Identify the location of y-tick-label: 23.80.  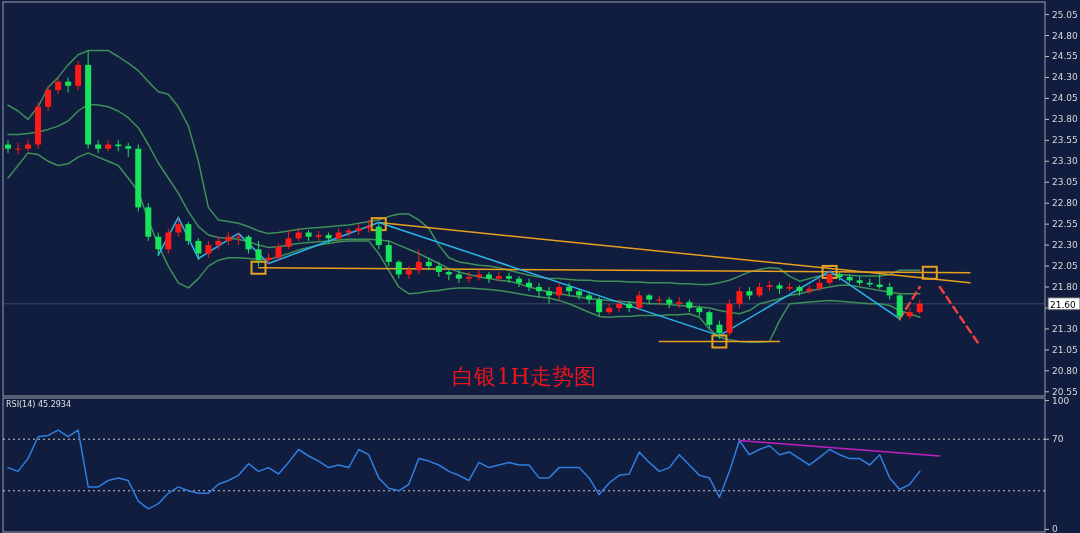
(1065, 119).